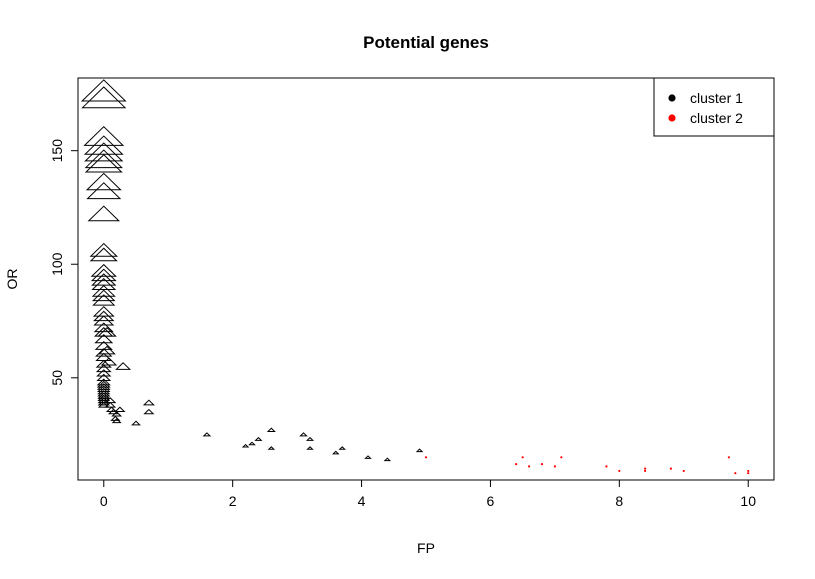 Image resolution: width=815 pixels, height=579 pixels. I want to click on legend: cluster 1 cluster 2, so click(714, 107).